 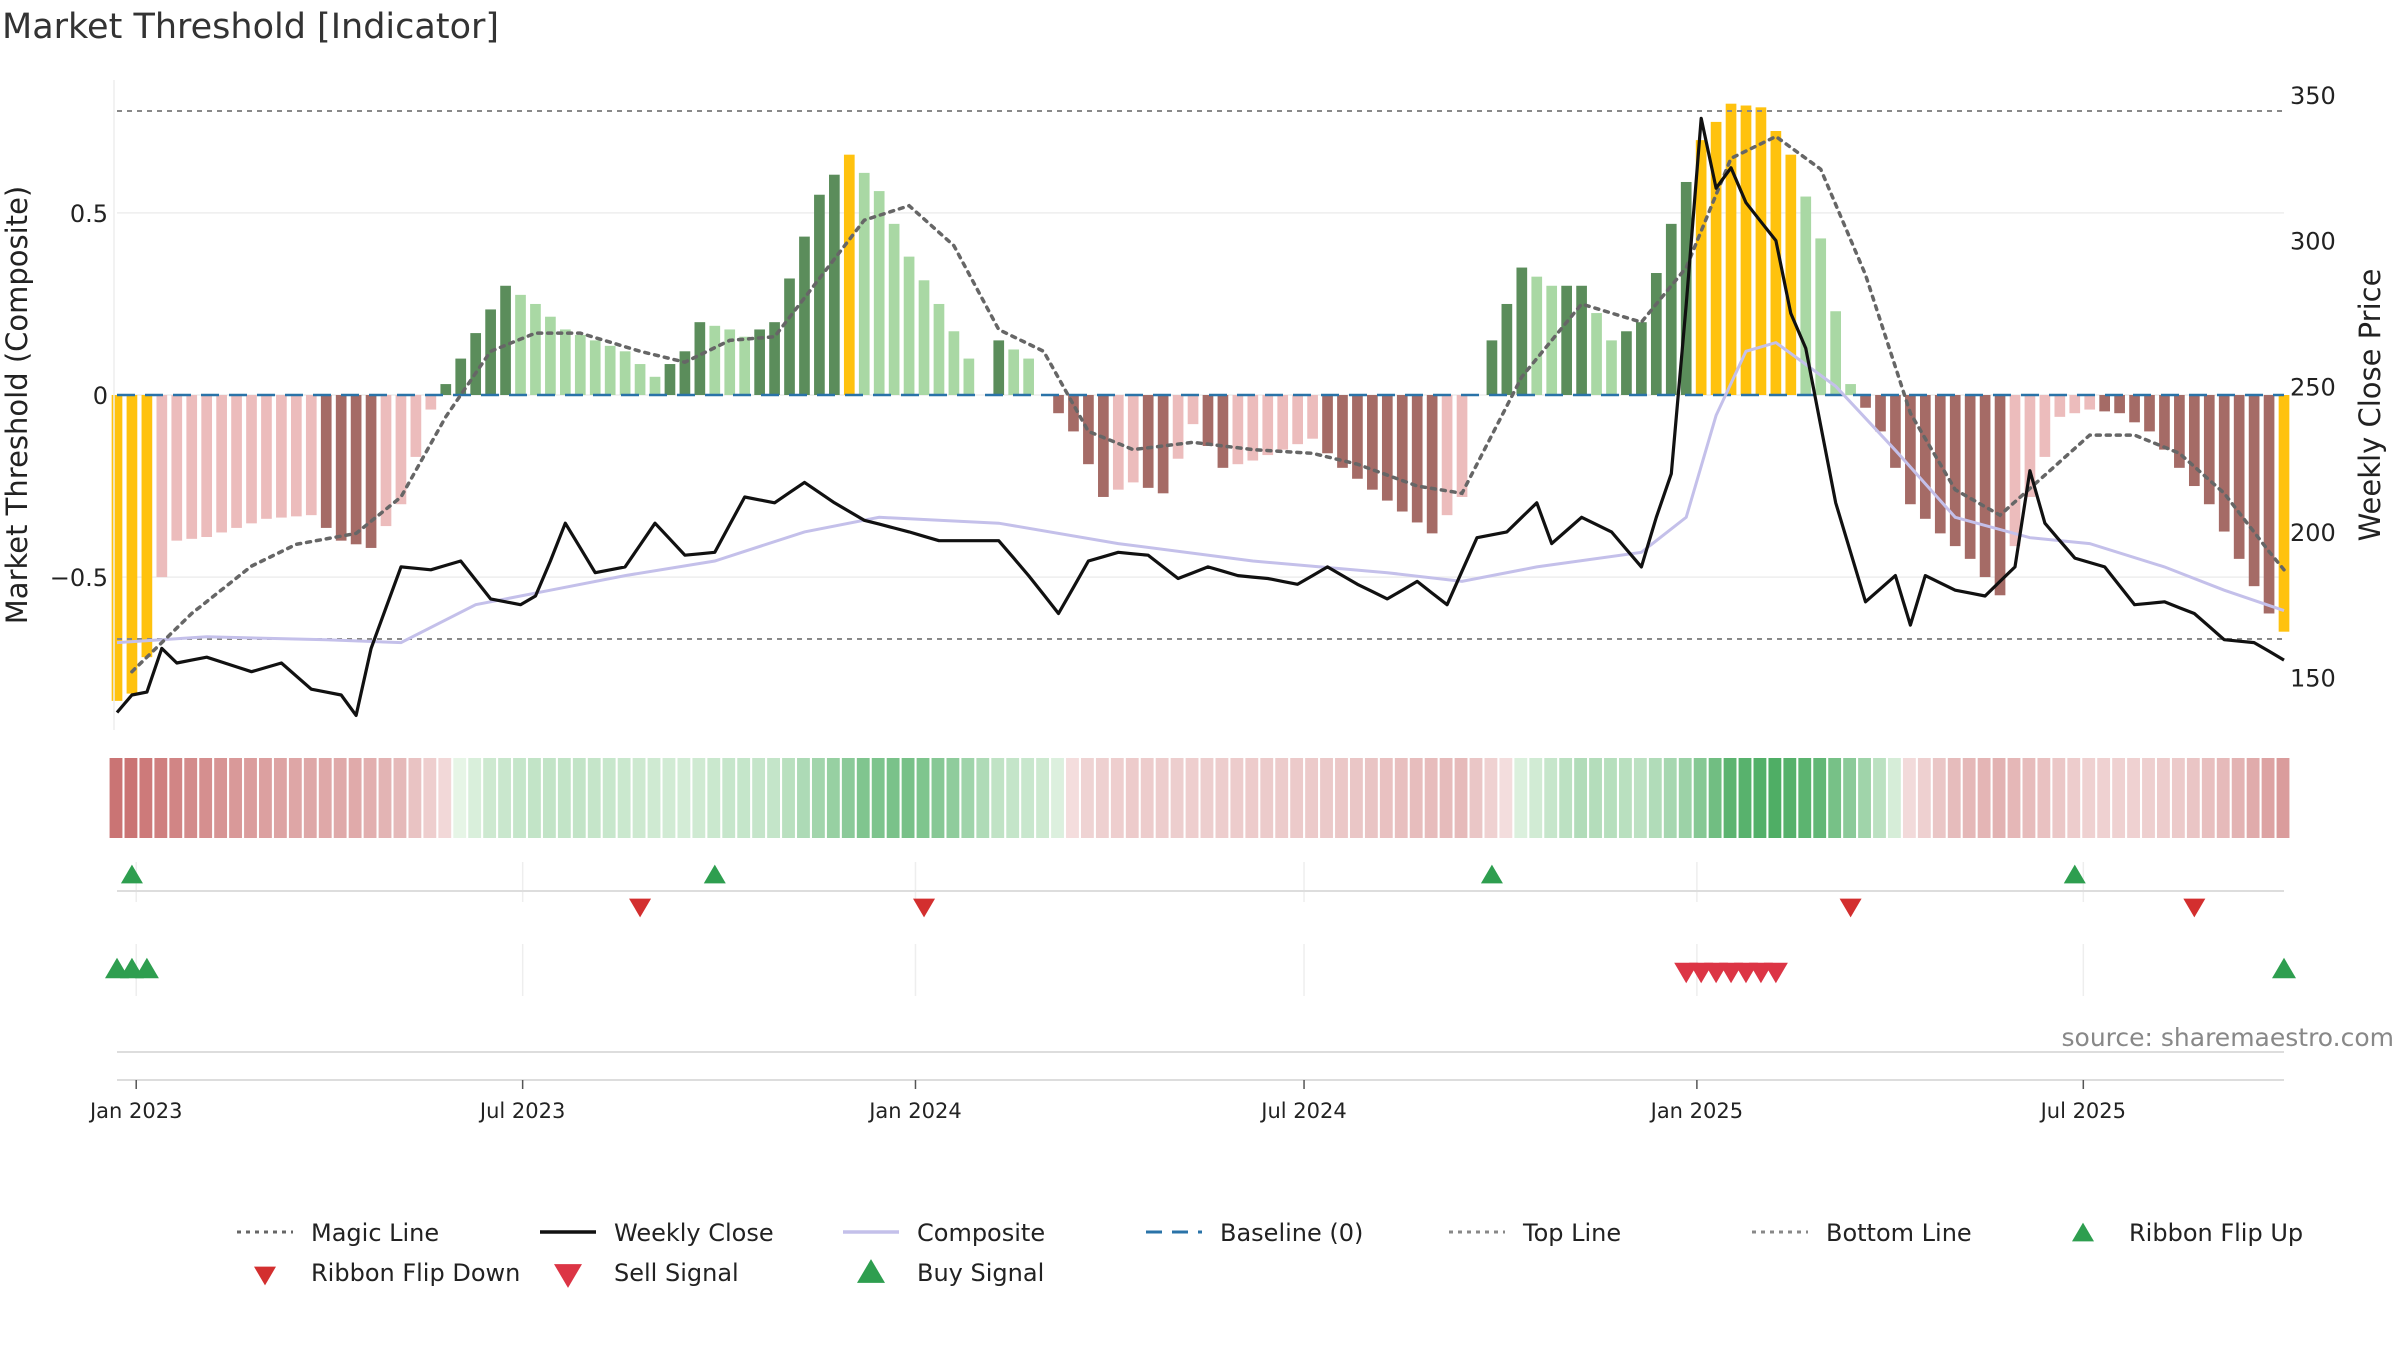 I want to click on sell-signal-marker, so click(x=1775, y=973).